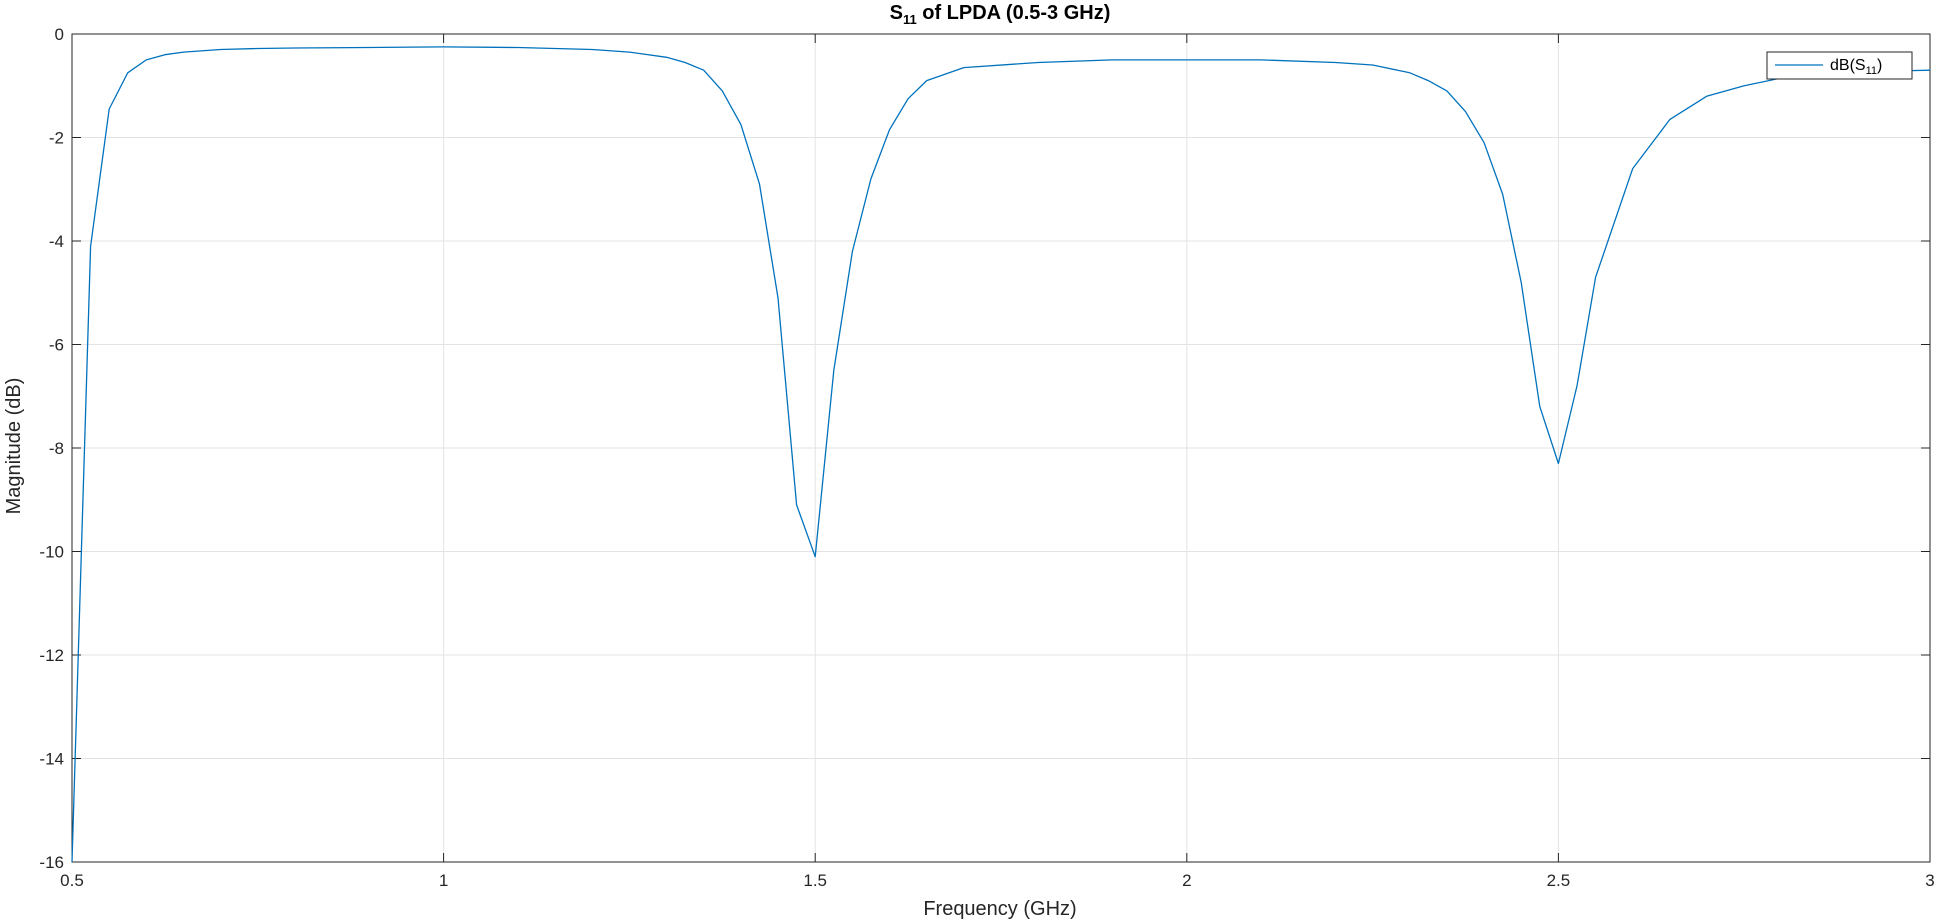  Describe the element at coordinates (56, 241) in the screenshot. I see `y-tick-label: -4` at that location.